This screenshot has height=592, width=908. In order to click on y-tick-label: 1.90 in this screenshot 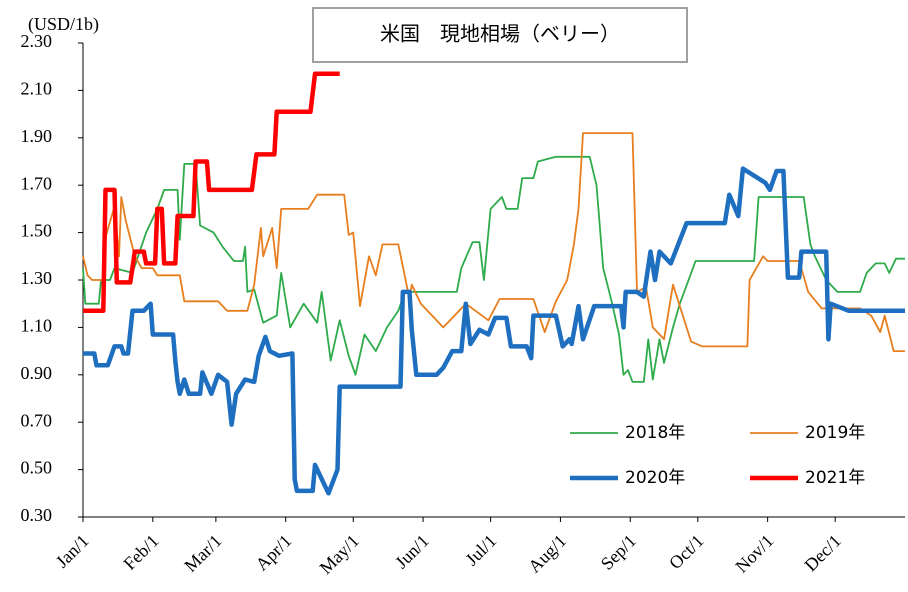, I will do `click(37, 136)`.